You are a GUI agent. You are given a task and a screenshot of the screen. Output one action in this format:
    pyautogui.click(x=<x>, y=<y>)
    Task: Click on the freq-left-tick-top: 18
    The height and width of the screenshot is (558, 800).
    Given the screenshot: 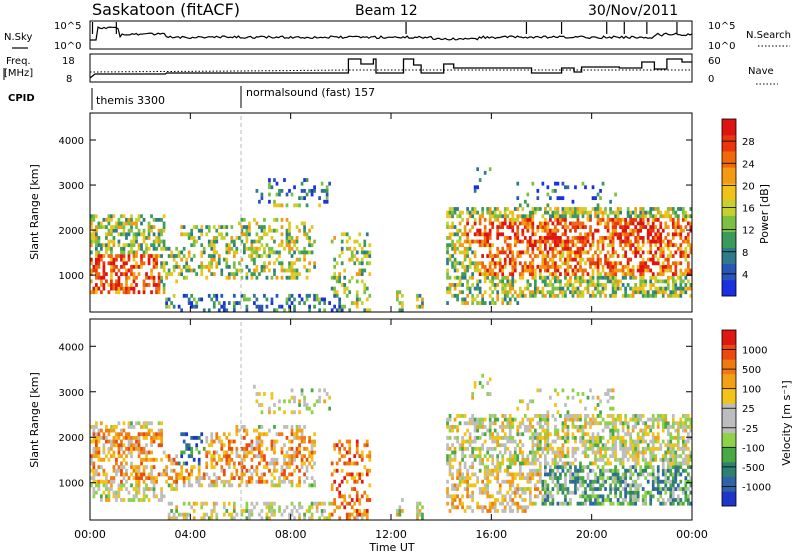 What is the action you would take?
    pyautogui.click(x=68, y=61)
    